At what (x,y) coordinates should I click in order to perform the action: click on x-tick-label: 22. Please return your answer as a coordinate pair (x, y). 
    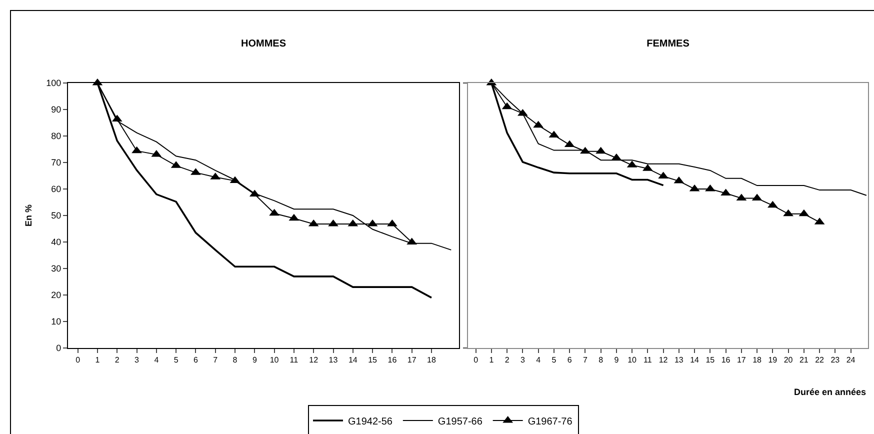
    Looking at the image, I should click on (820, 360).